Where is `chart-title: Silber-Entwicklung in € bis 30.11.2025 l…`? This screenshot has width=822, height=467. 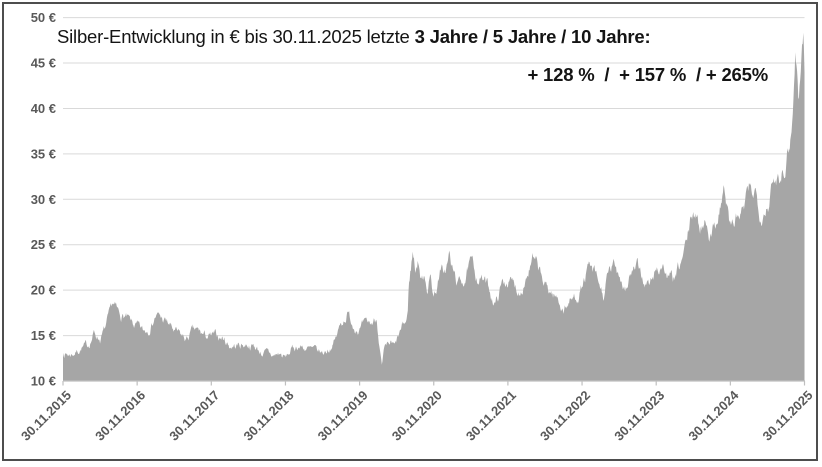
chart-title: Silber-Entwicklung in € bis 30.11.2025 l… is located at coordinates (354, 37).